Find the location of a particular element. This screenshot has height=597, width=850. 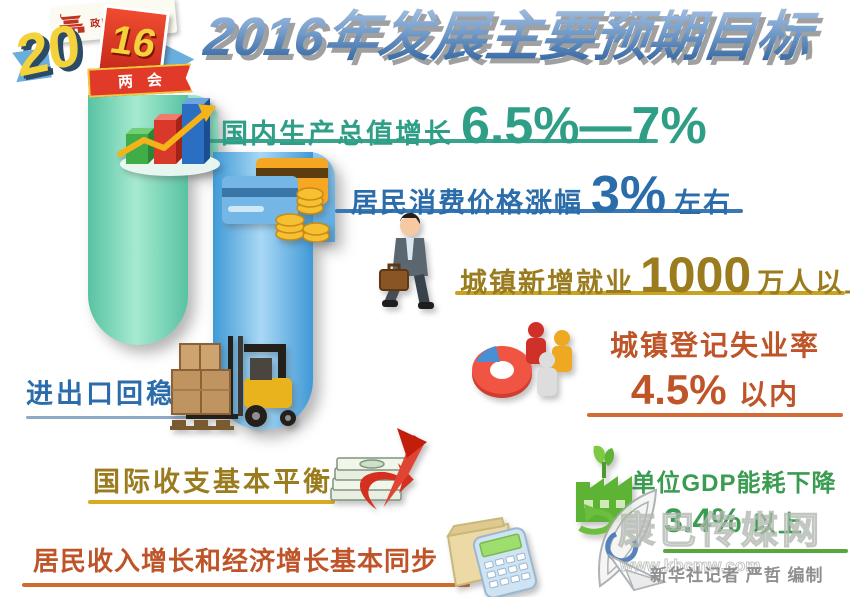

underline-cpi is located at coordinates (539, 211).